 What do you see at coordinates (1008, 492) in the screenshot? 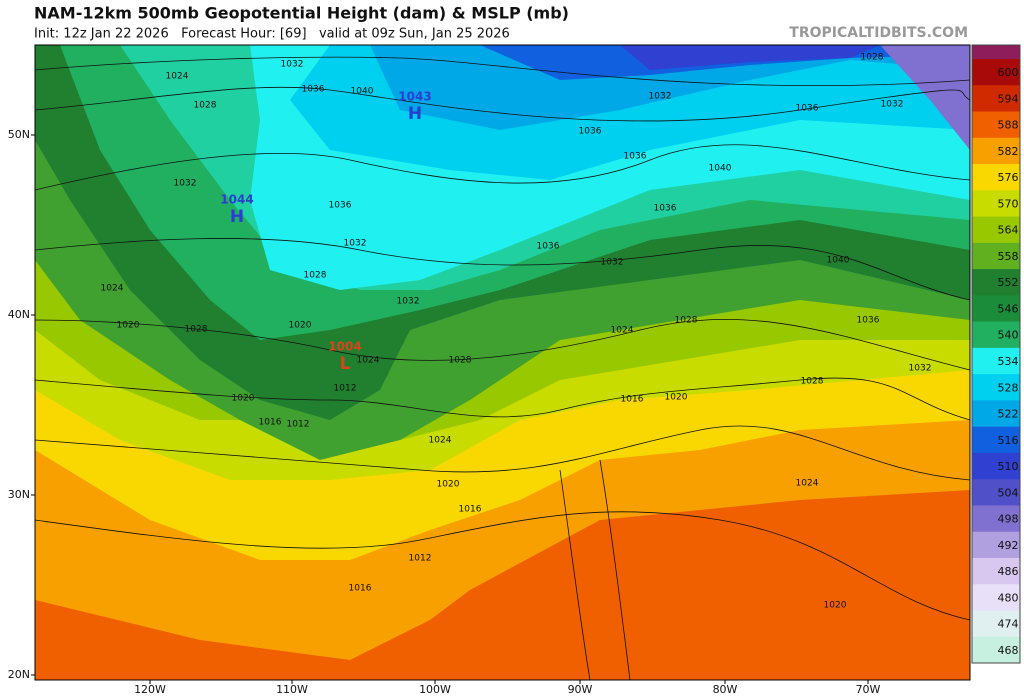
I see `colorbar-label: 504` at bounding box center [1008, 492].